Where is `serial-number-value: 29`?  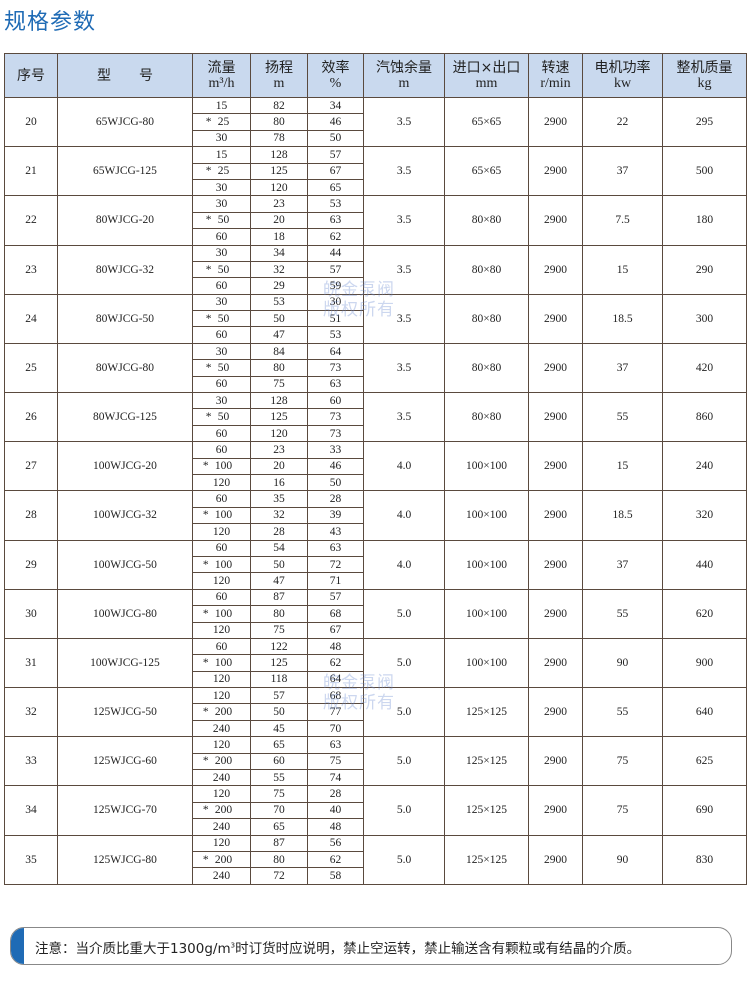
serial-number-value: 29 is located at coordinates (31, 564).